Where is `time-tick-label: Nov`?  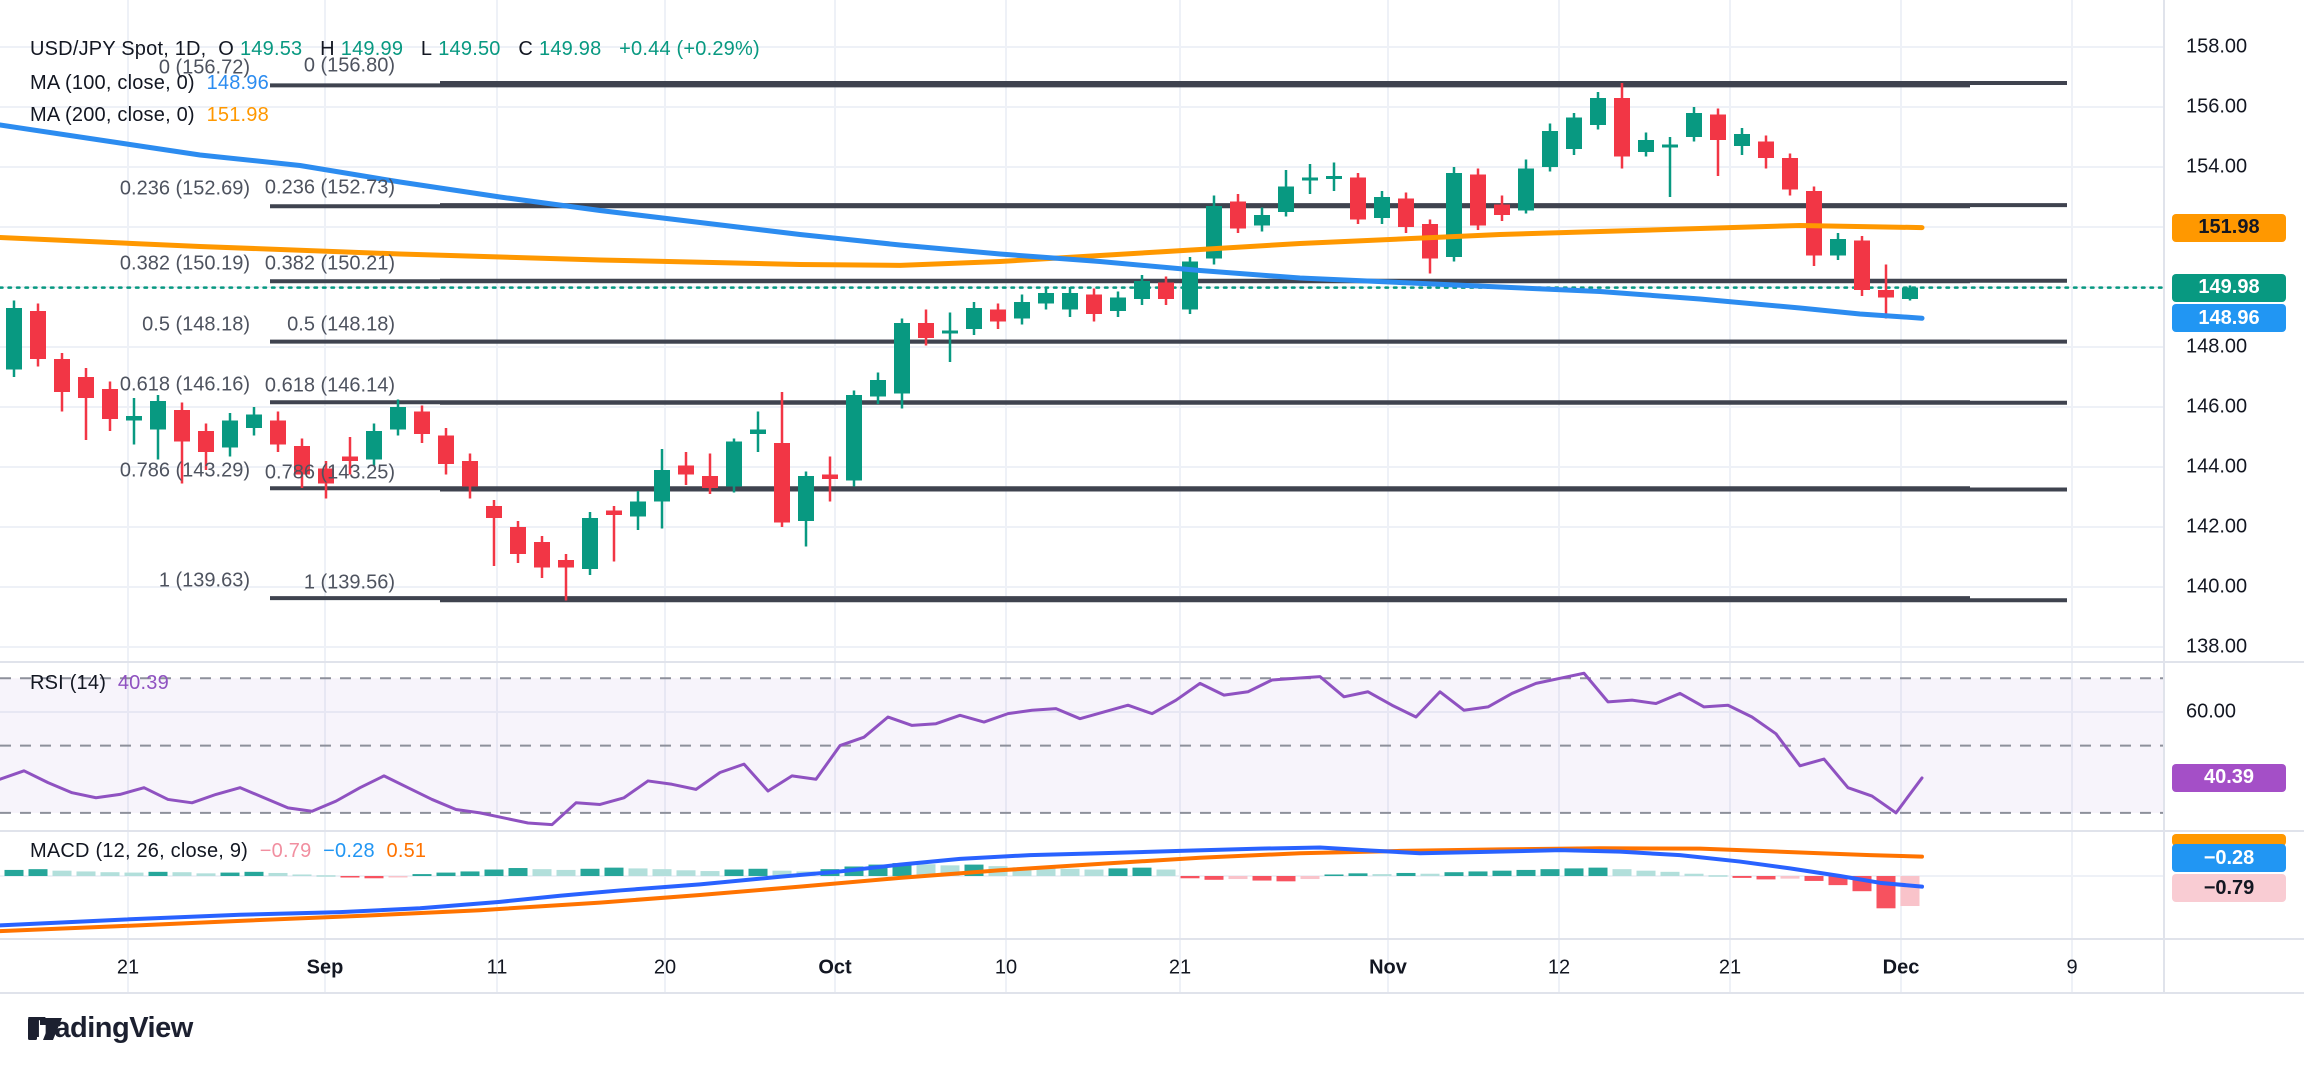
time-tick-label: Nov is located at coordinates (1388, 967).